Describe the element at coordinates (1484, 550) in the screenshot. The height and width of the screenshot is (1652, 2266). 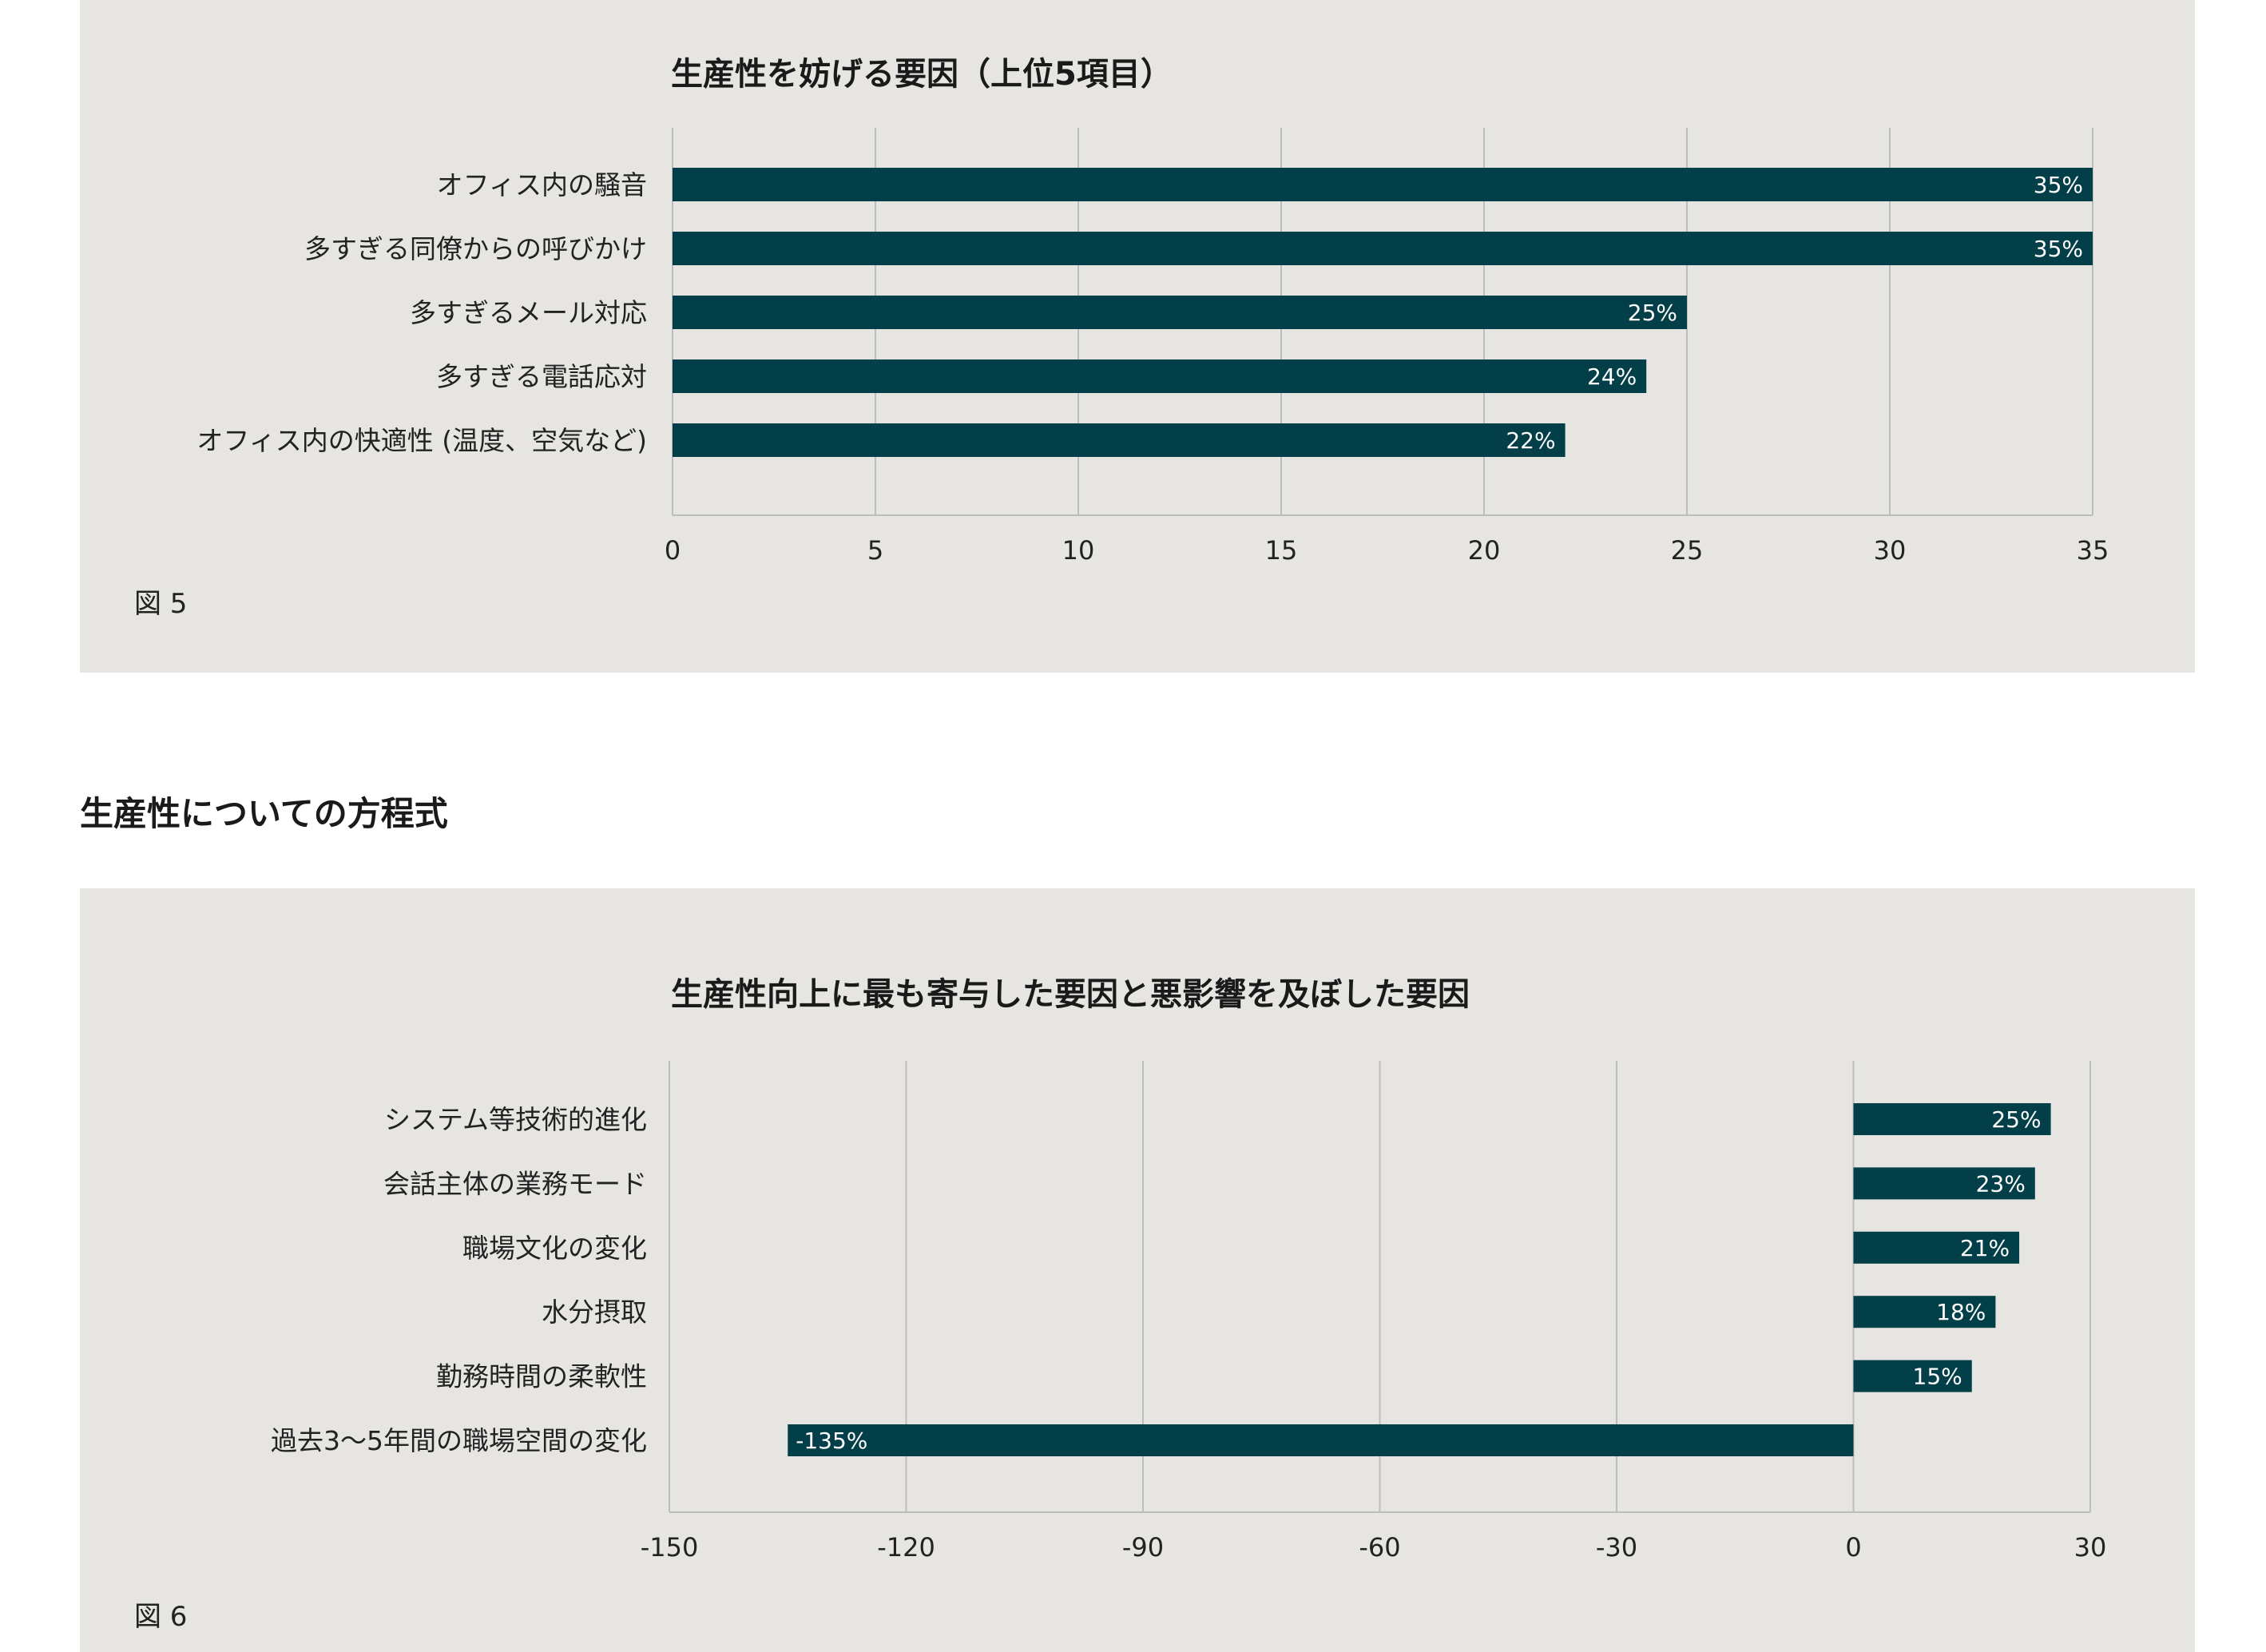
I see `x-tick-label: 20` at that location.